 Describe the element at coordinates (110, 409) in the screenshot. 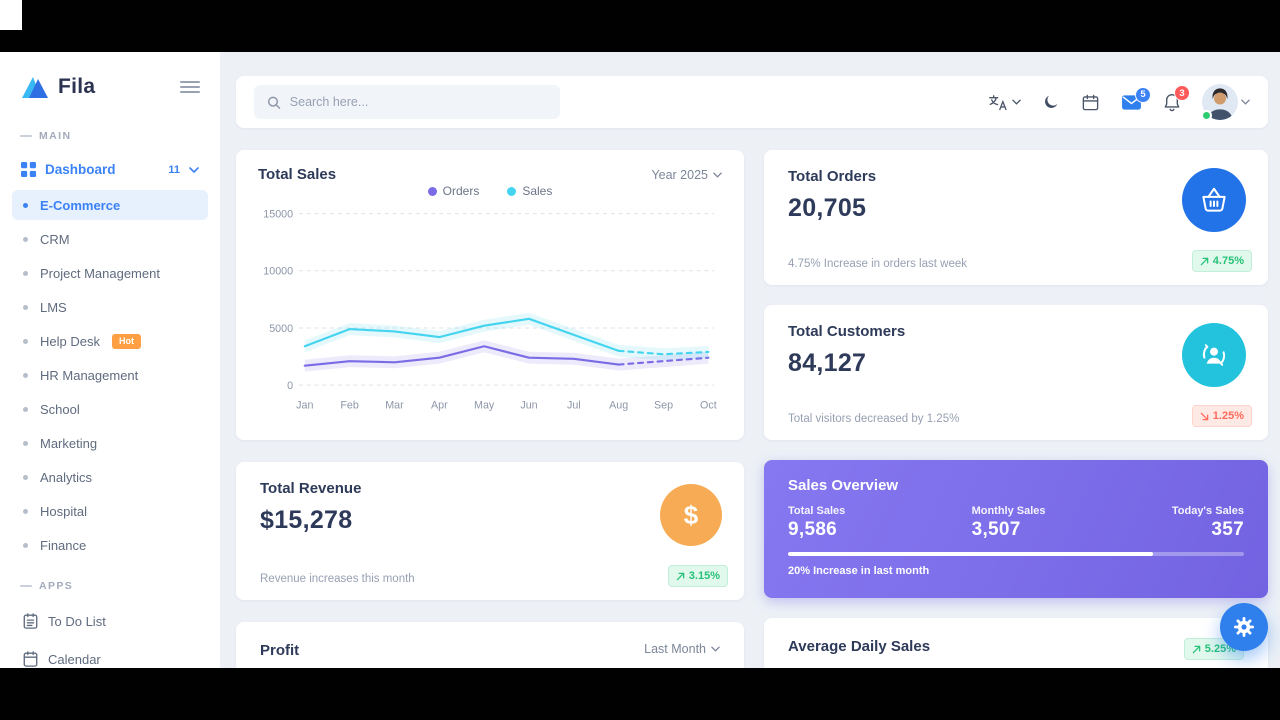

I see `sidebar-item-school: School` at that location.